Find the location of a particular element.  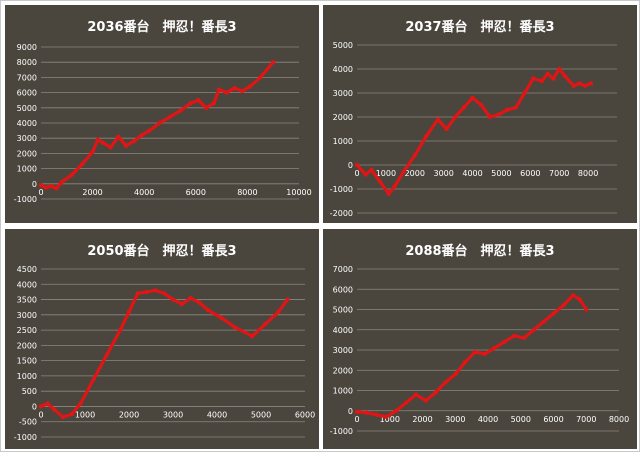

y-tick-label: 7000 is located at coordinates (343, 269).